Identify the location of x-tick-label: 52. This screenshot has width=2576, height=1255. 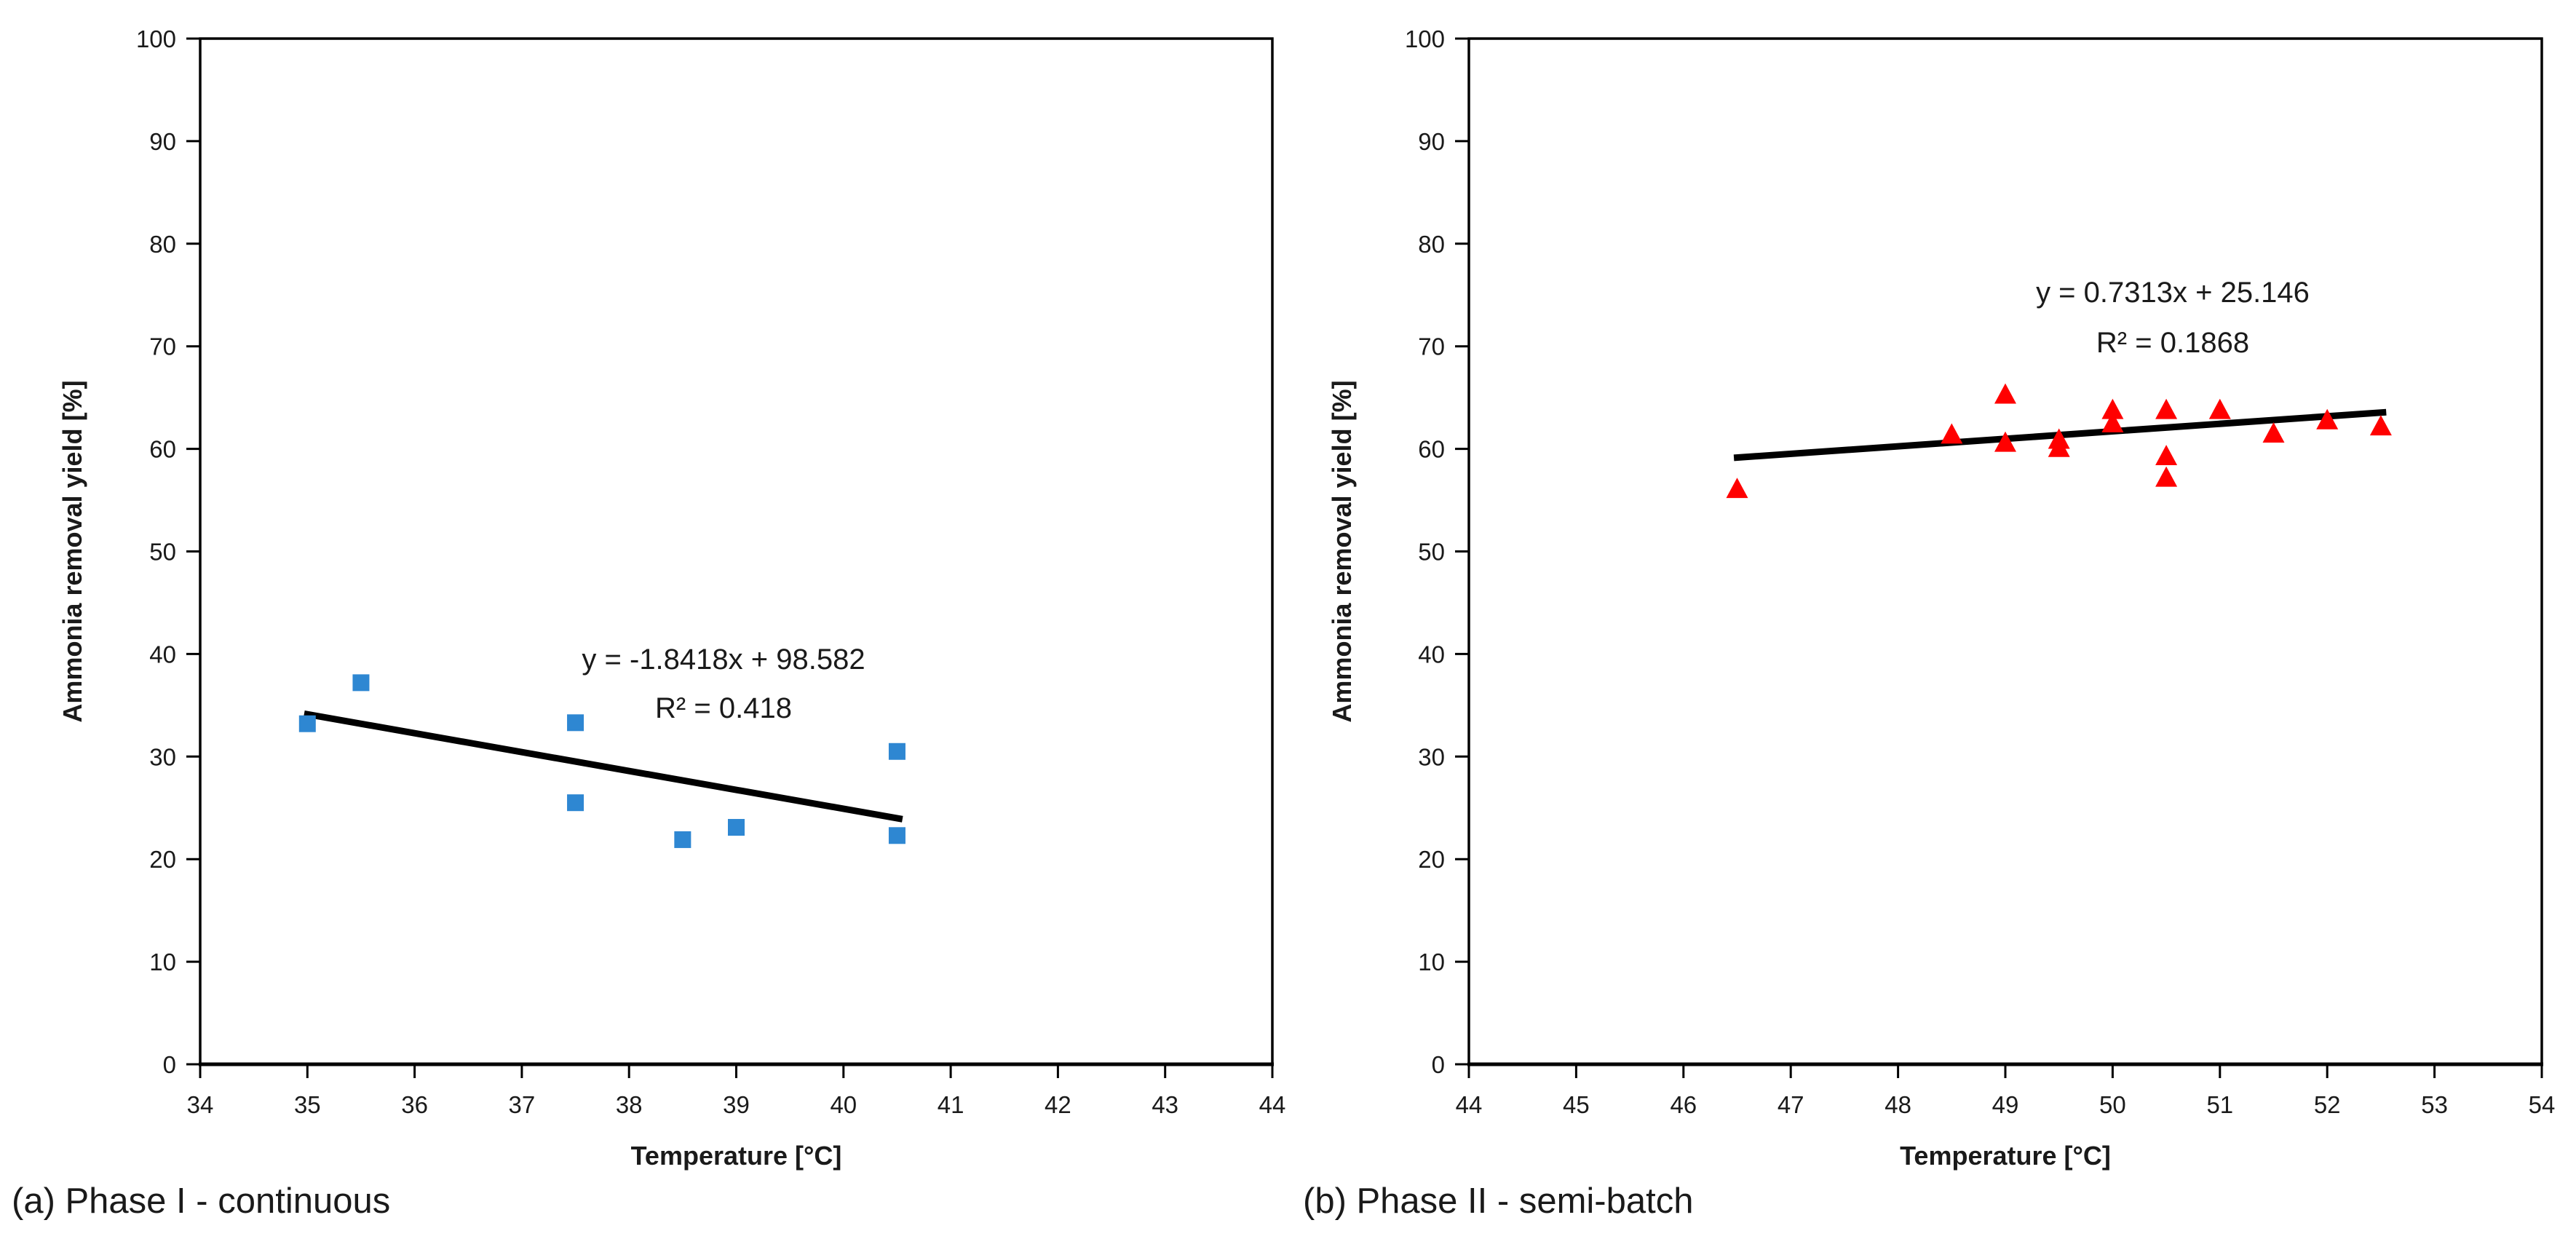
(2327, 1104).